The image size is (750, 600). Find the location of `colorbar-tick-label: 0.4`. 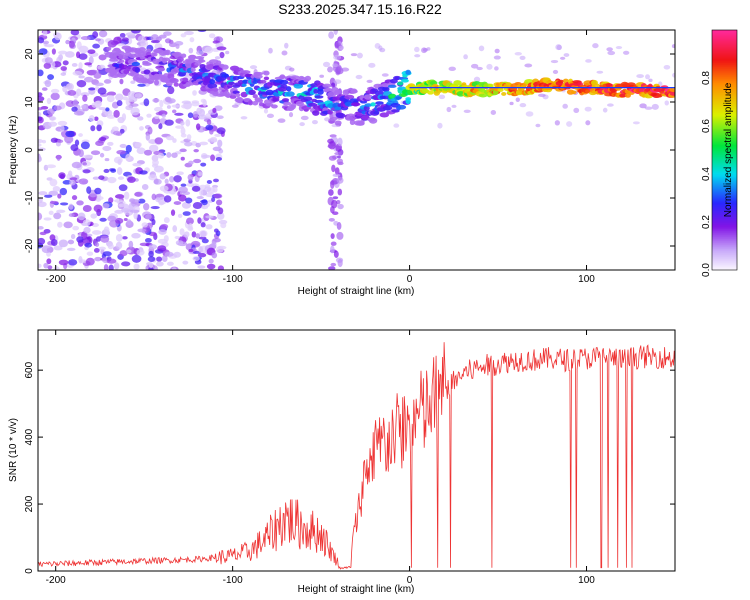

colorbar-tick-label: 0.4 is located at coordinates (706, 174).